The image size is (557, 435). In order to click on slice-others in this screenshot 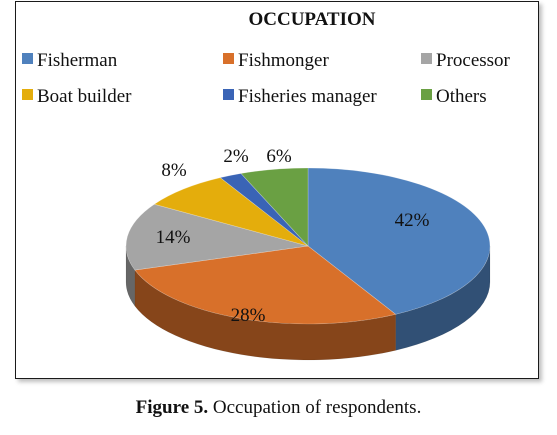, I will do `click(274, 207)`.